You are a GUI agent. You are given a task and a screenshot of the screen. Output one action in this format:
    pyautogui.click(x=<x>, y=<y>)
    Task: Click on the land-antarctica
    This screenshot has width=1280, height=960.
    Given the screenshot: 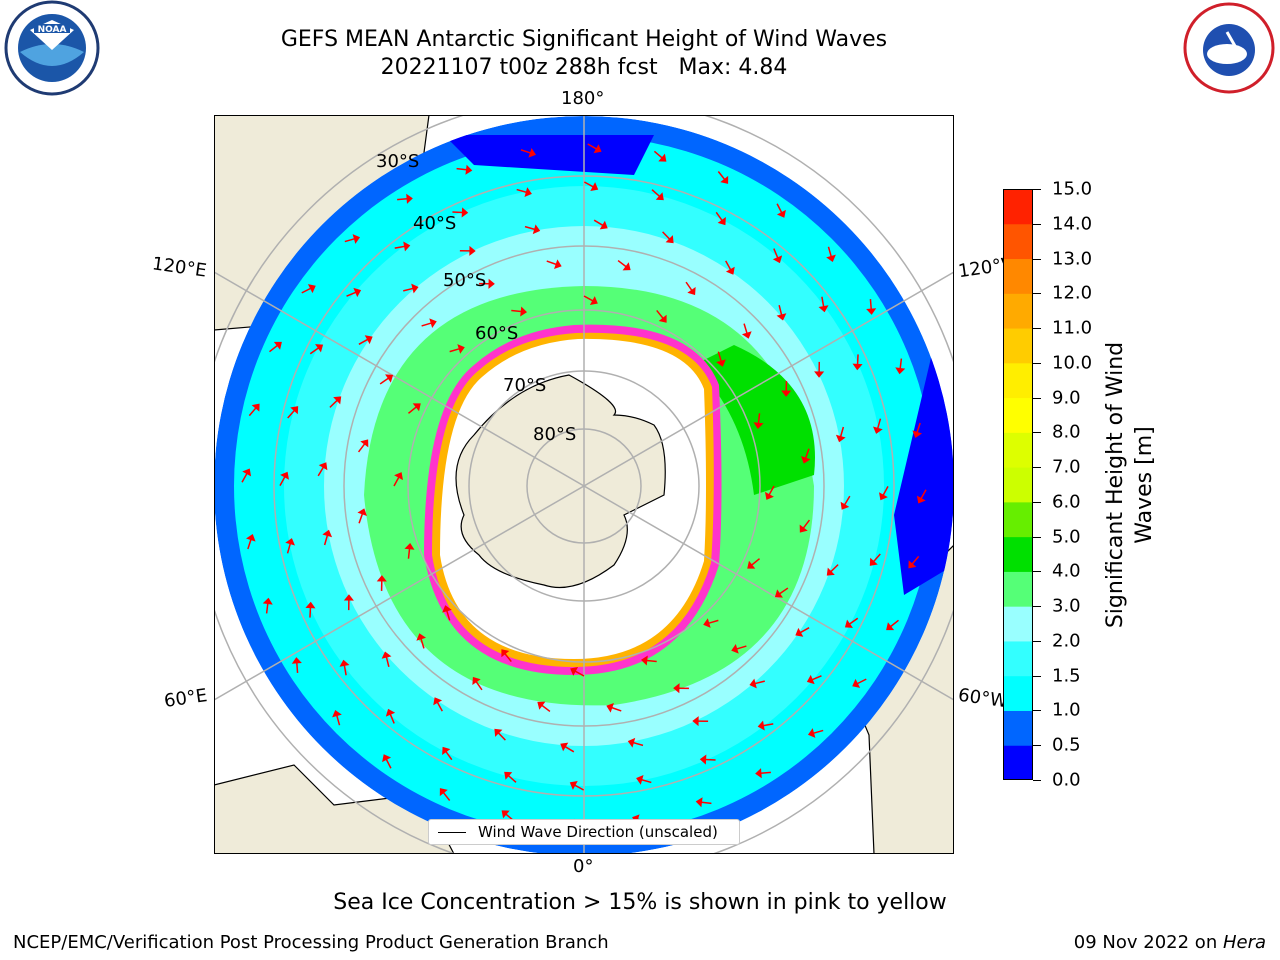 What is the action you would take?
    pyautogui.click(x=560, y=481)
    